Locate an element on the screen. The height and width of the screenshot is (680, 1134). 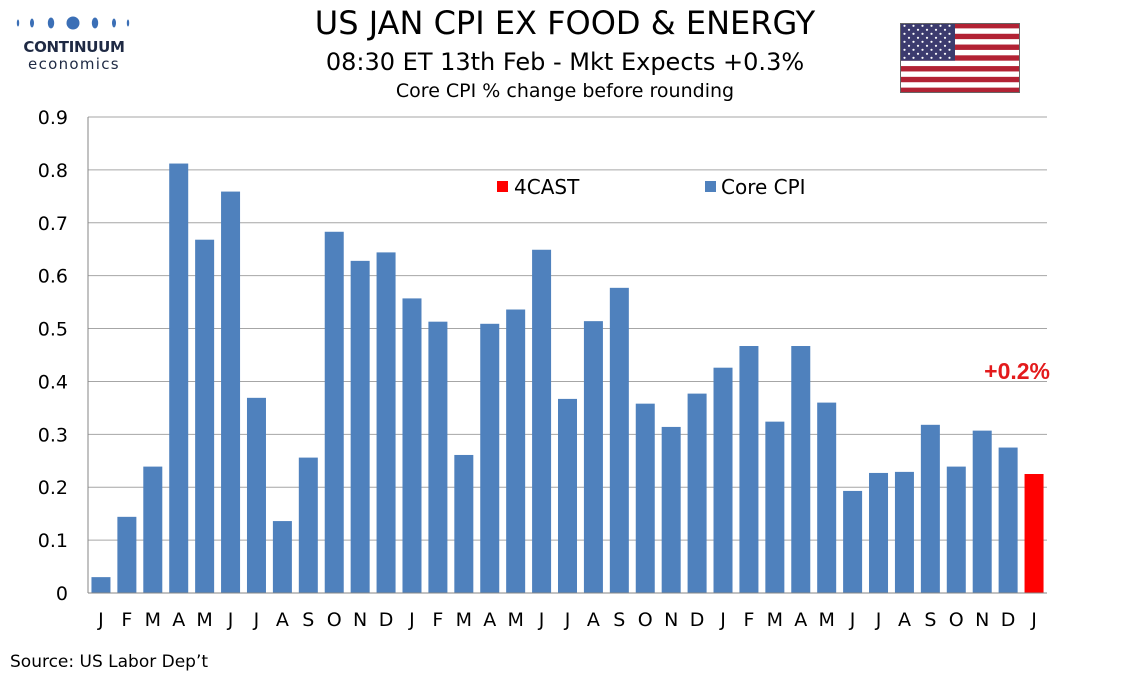
y-tick-label: 0.2 is located at coordinates (53, 488).